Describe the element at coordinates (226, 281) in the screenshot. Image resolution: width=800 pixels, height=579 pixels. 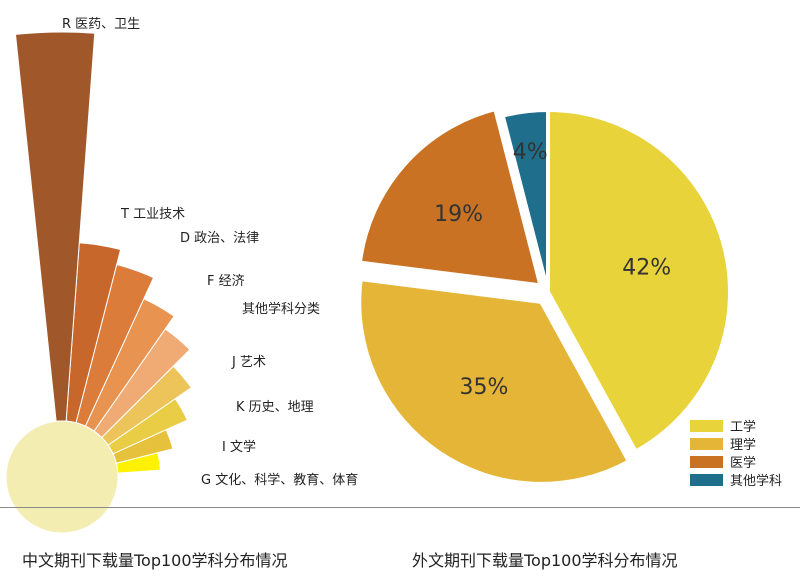
I see `radial-bar-label-4: F 经济` at that location.